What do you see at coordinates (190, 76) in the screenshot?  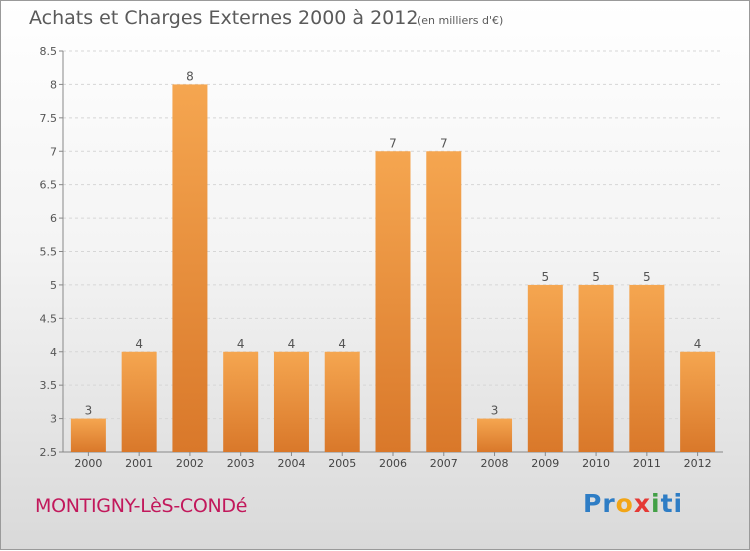 I see `data-label: 8` at bounding box center [190, 76].